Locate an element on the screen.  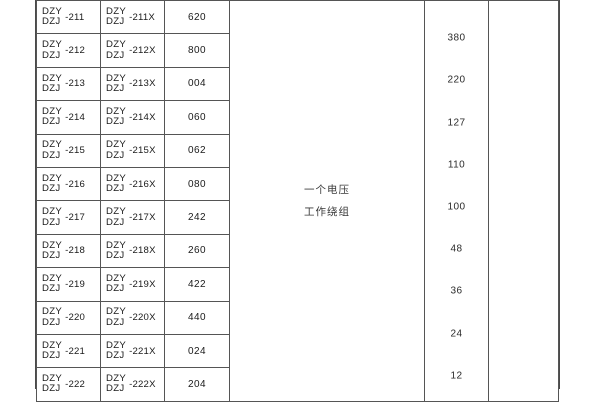
cell-number: 260 is located at coordinates (197, 251).